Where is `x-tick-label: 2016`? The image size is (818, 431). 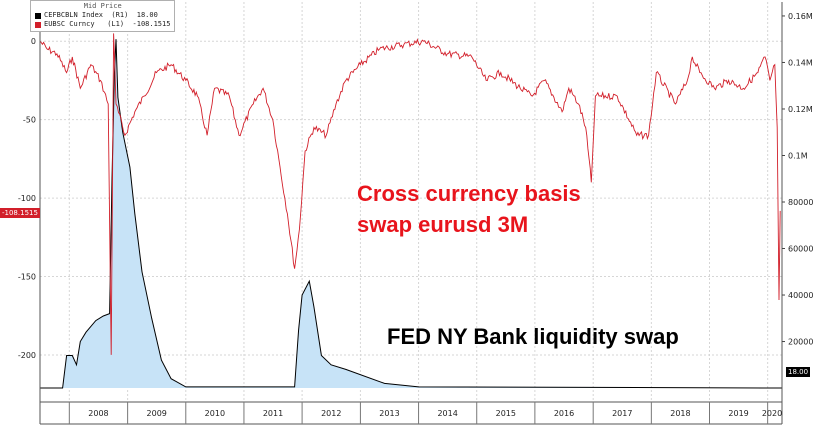 x-tick-label: 2016 is located at coordinates (564, 413).